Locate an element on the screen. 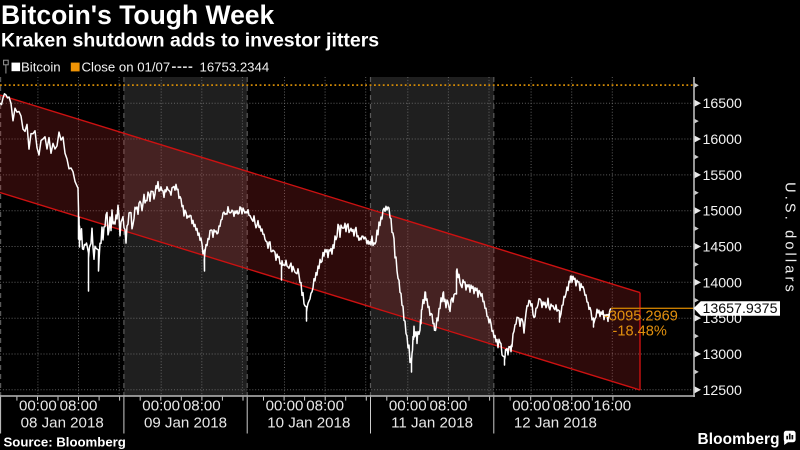 The width and height of the screenshot is (800, 450). svg-text: 12500 is located at coordinates (723, 391).